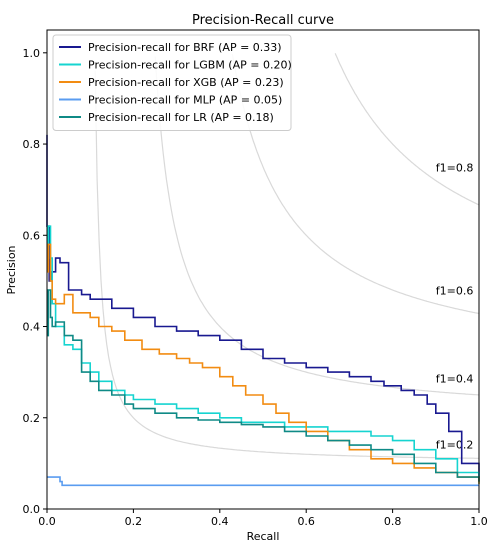  Describe the element at coordinates (186, 82) in the screenshot. I see `legend-label-2: Precision-recall for XGB (AP = 0.23)` at that location.